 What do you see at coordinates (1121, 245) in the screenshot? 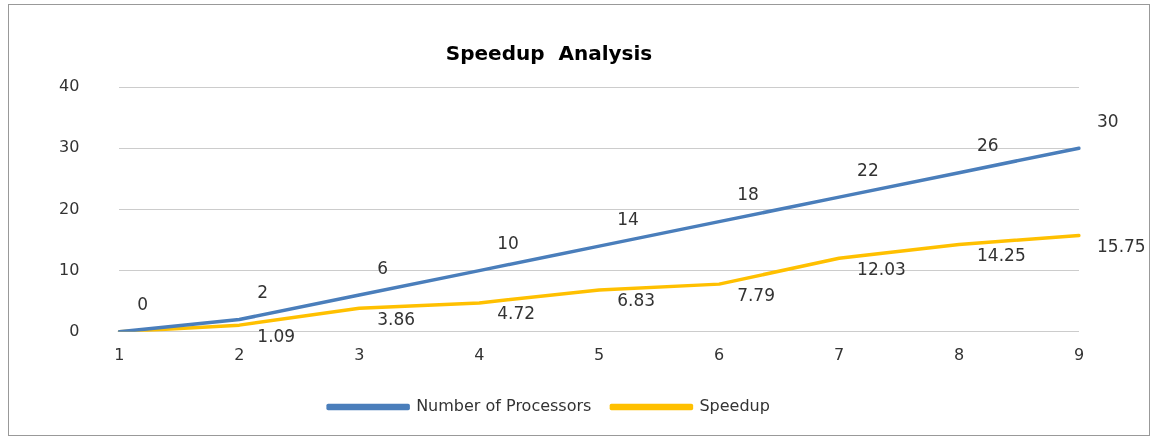
I see `data-label: 15.75` at bounding box center [1121, 245].